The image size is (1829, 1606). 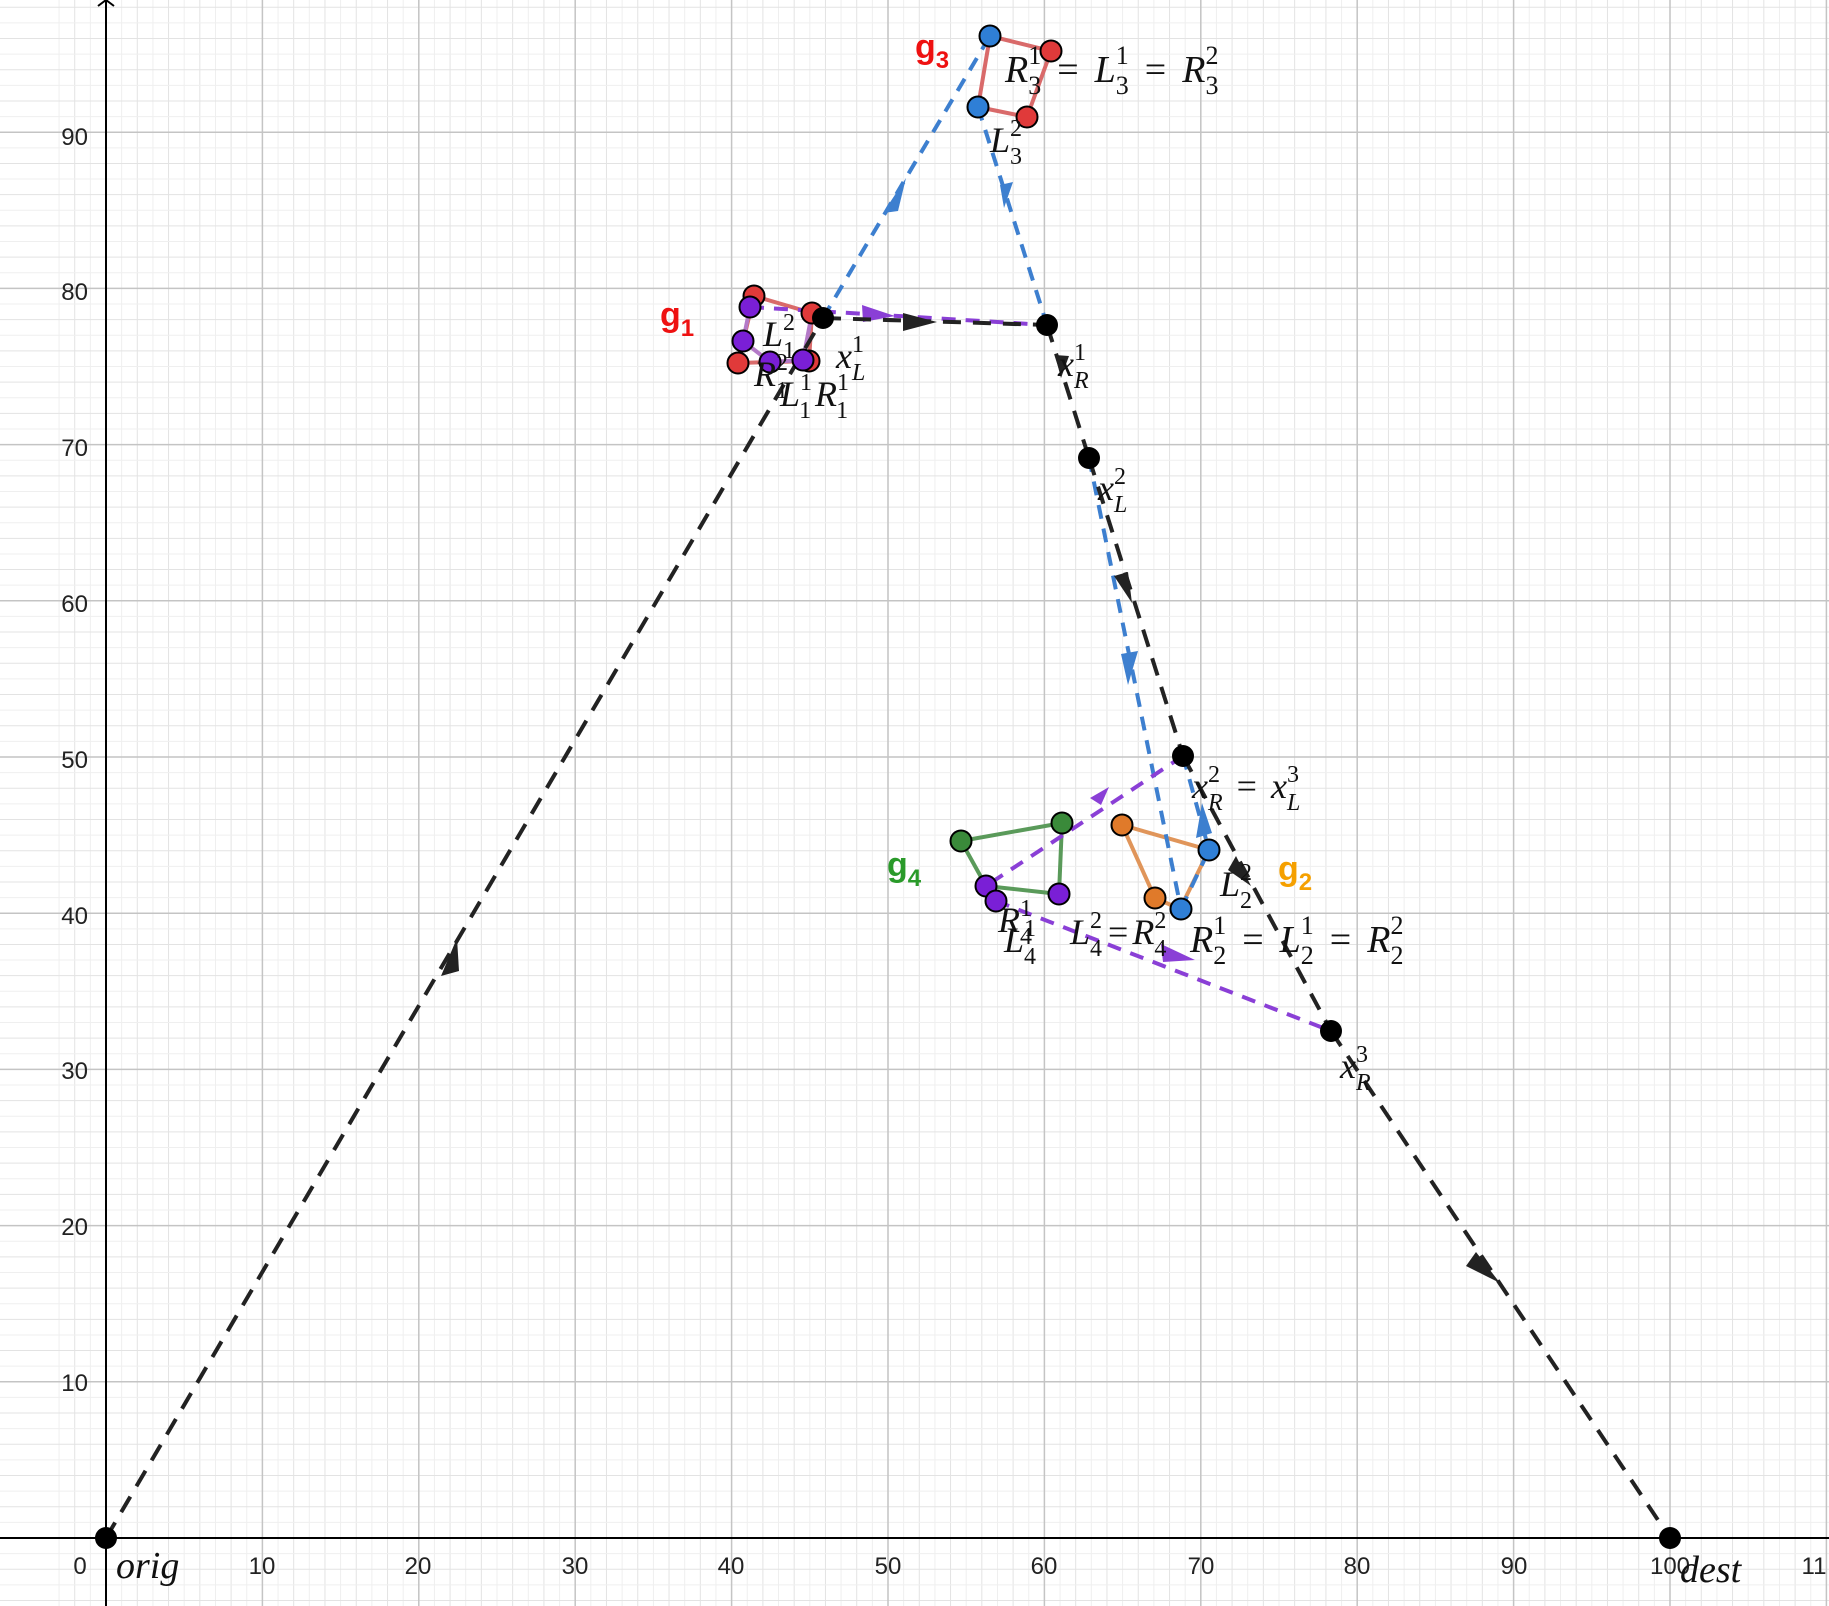 What do you see at coordinates (1711, 1570) in the screenshot?
I see `dest-label: dest` at bounding box center [1711, 1570].